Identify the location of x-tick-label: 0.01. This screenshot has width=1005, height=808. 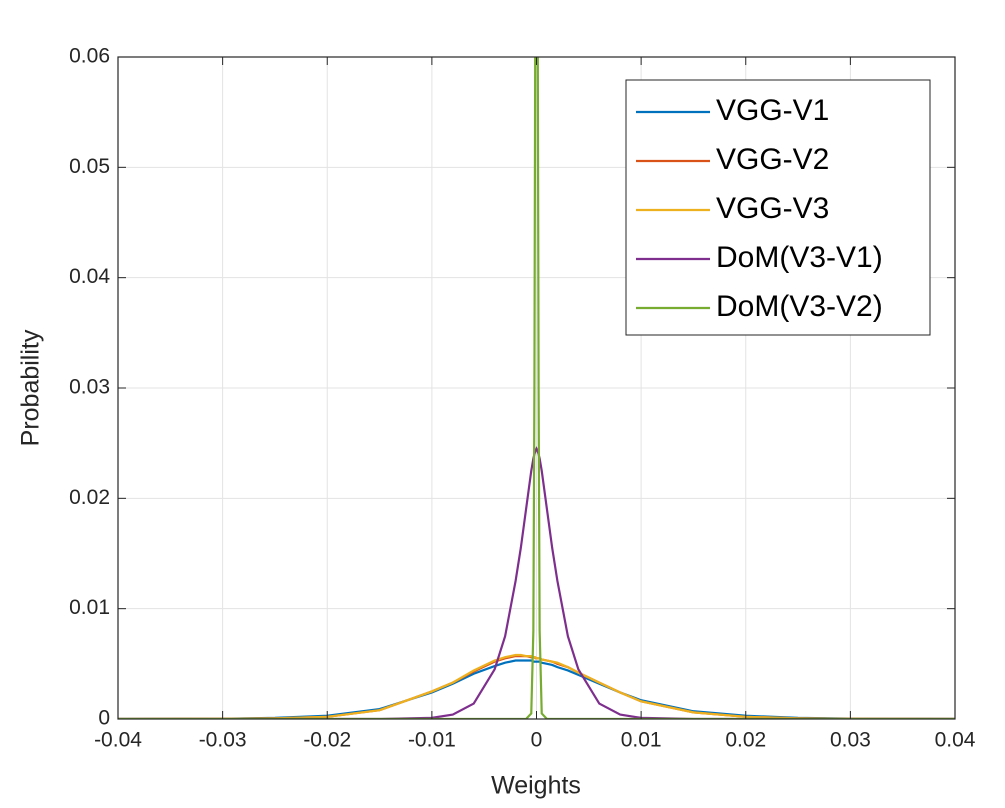
(641, 740).